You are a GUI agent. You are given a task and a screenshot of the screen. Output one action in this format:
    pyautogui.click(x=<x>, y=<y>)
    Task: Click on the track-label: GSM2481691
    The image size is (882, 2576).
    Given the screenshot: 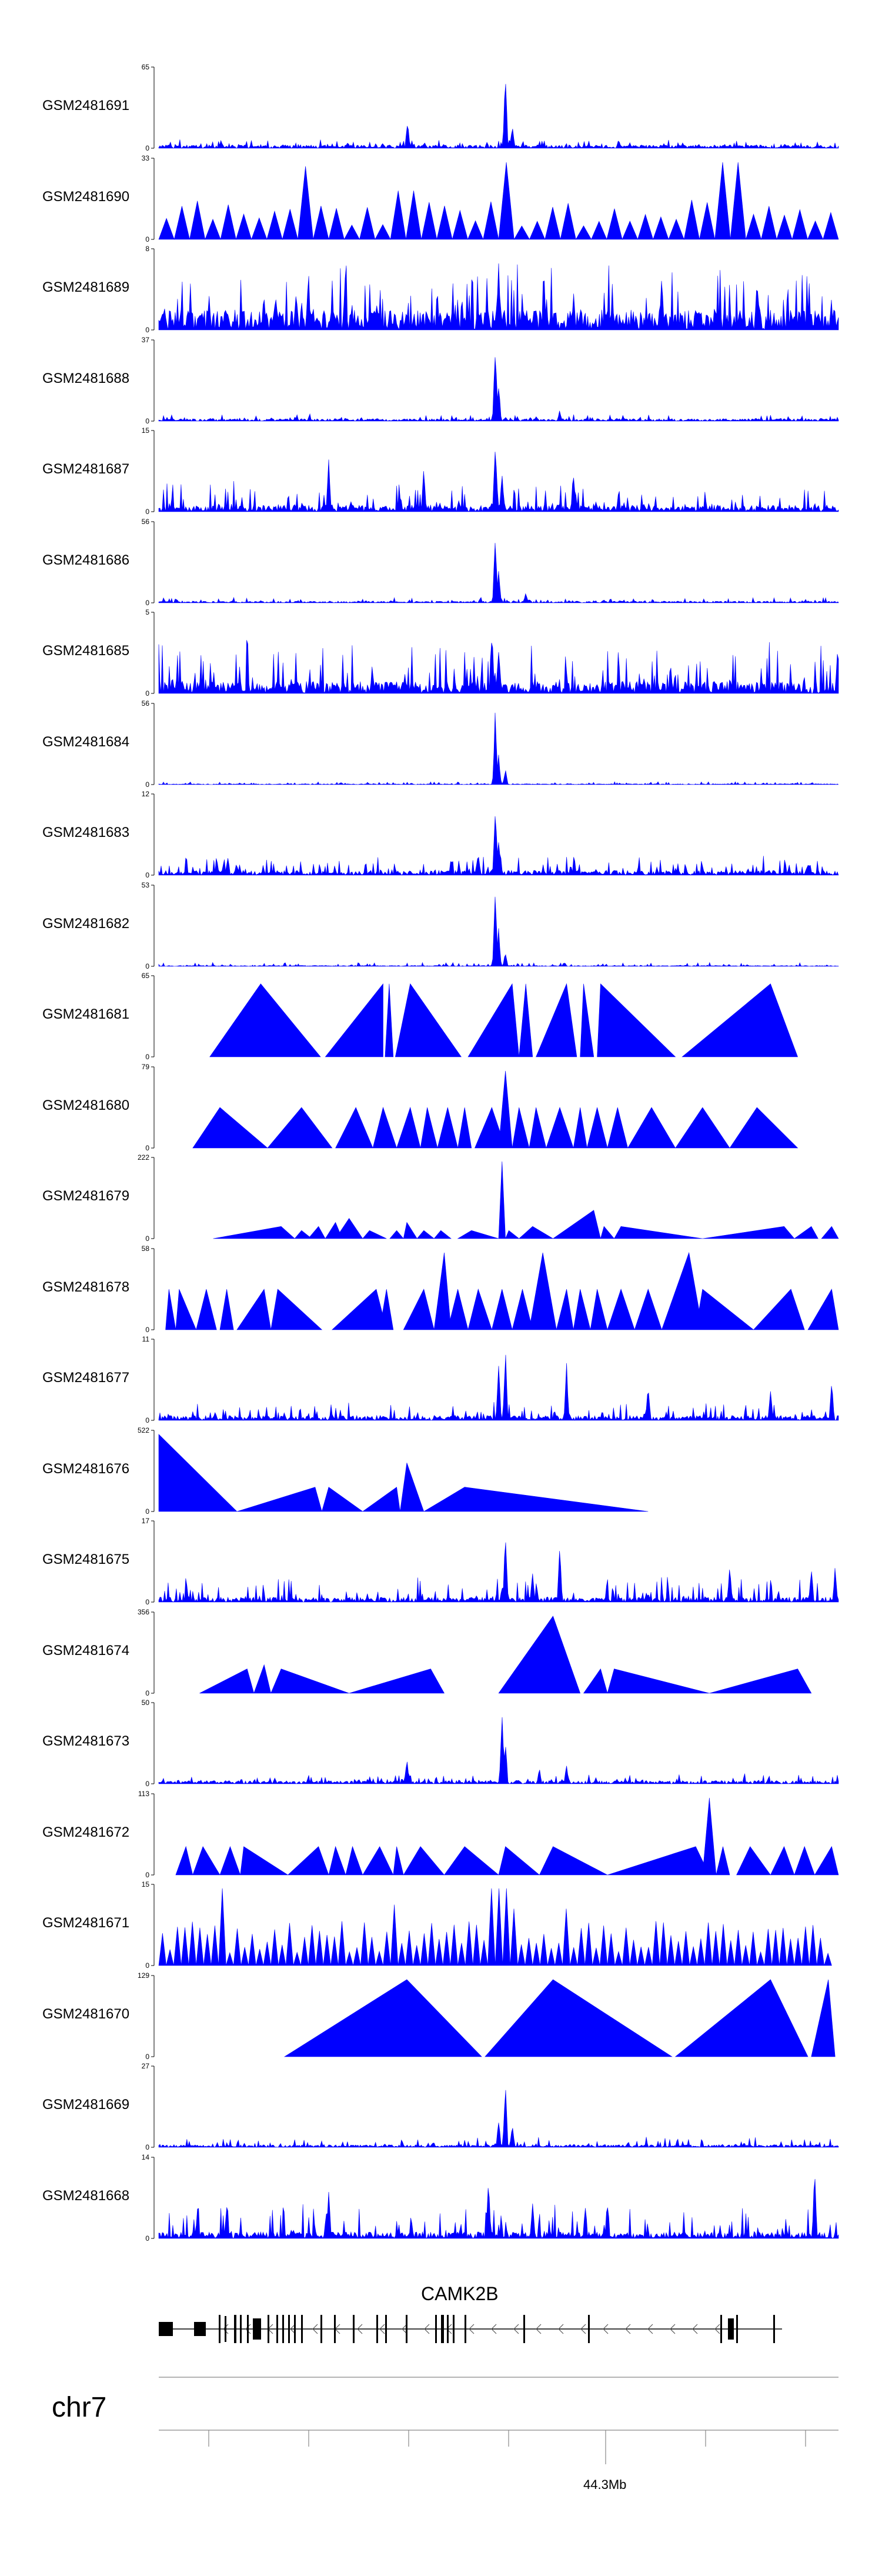 What is the action you would take?
    pyautogui.click(x=86, y=106)
    